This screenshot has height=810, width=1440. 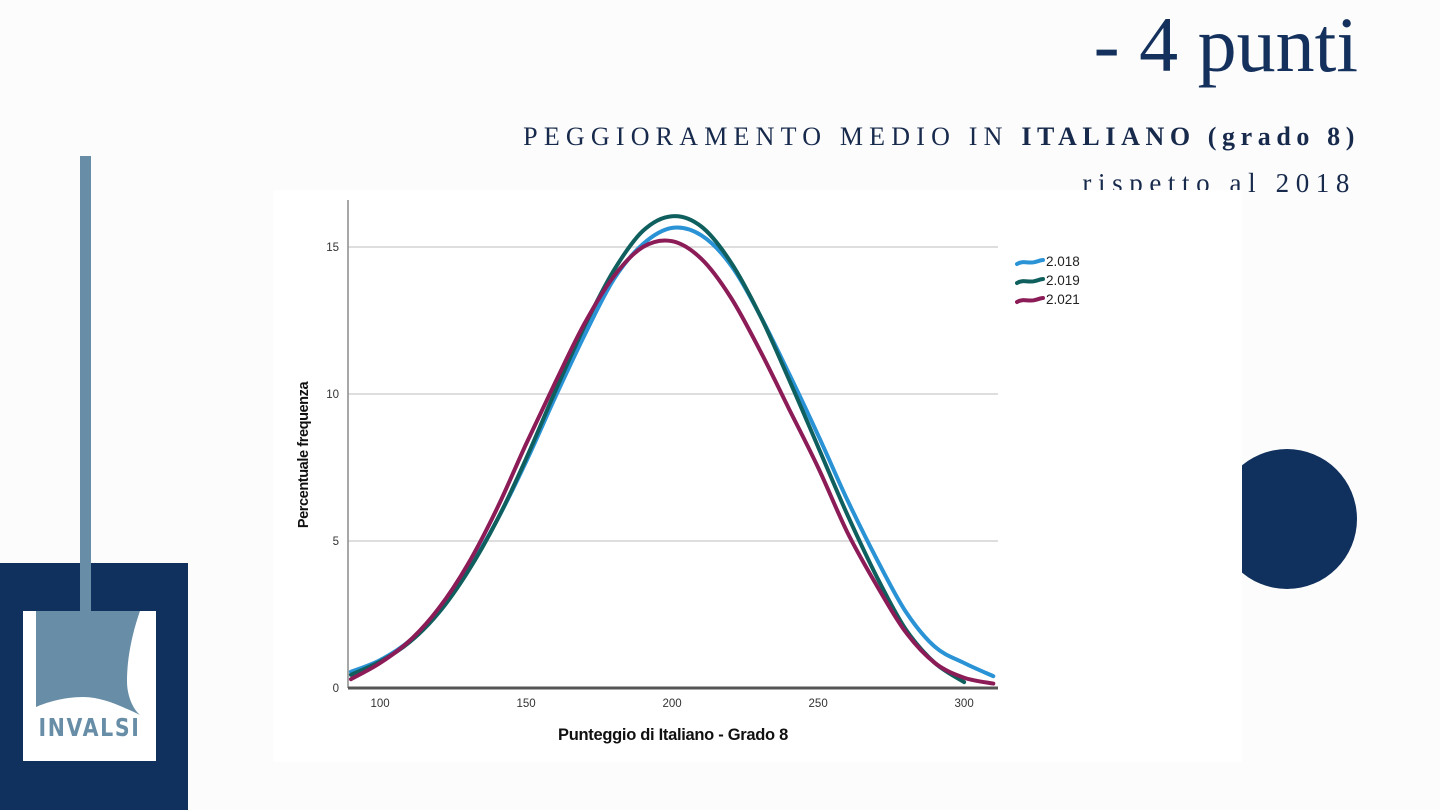 I want to click on legend-item: 2.019, so click(x=1047, y=280).